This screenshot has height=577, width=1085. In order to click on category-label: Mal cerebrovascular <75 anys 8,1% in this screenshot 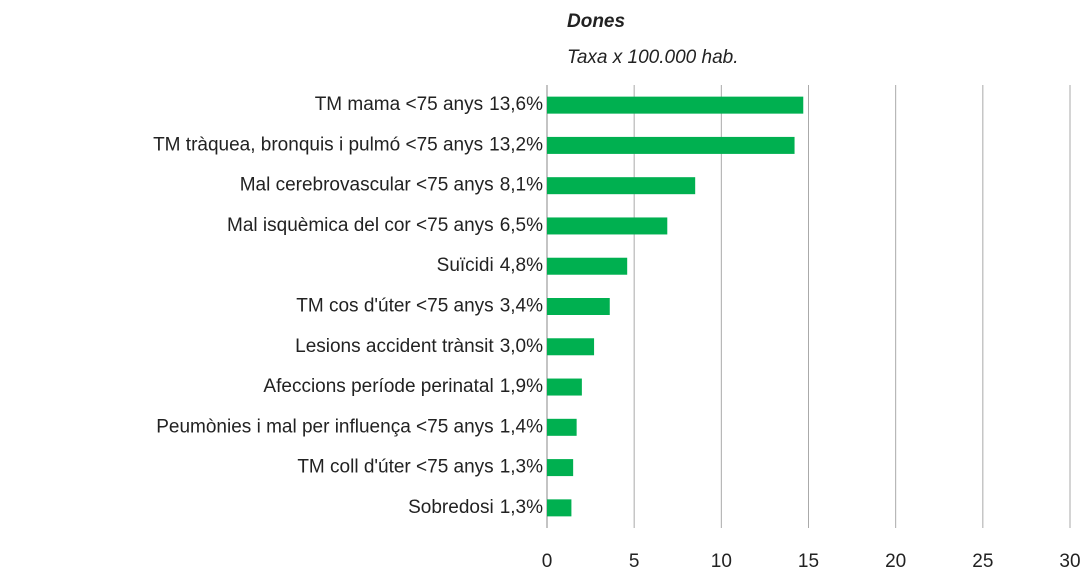, I will do `click(391, 185)`.